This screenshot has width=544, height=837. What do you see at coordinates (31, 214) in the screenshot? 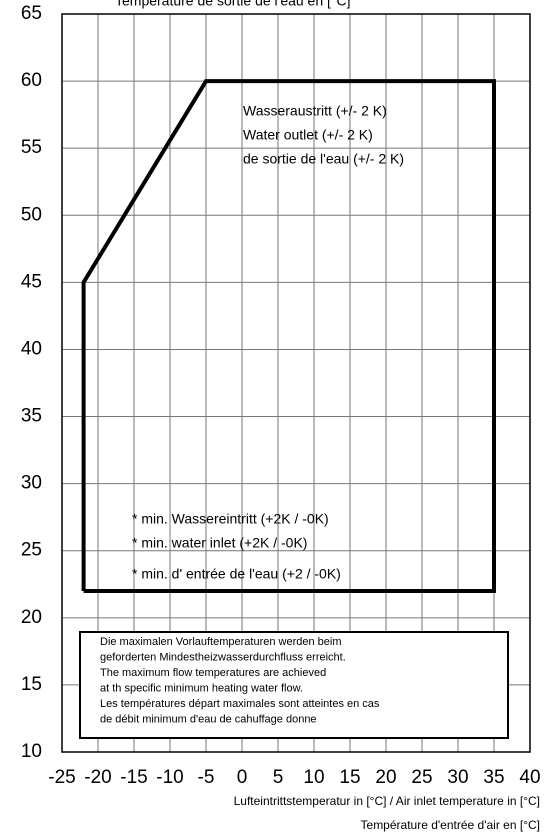
I see `y-tick-label: 50` at bounding box center [31, 214].